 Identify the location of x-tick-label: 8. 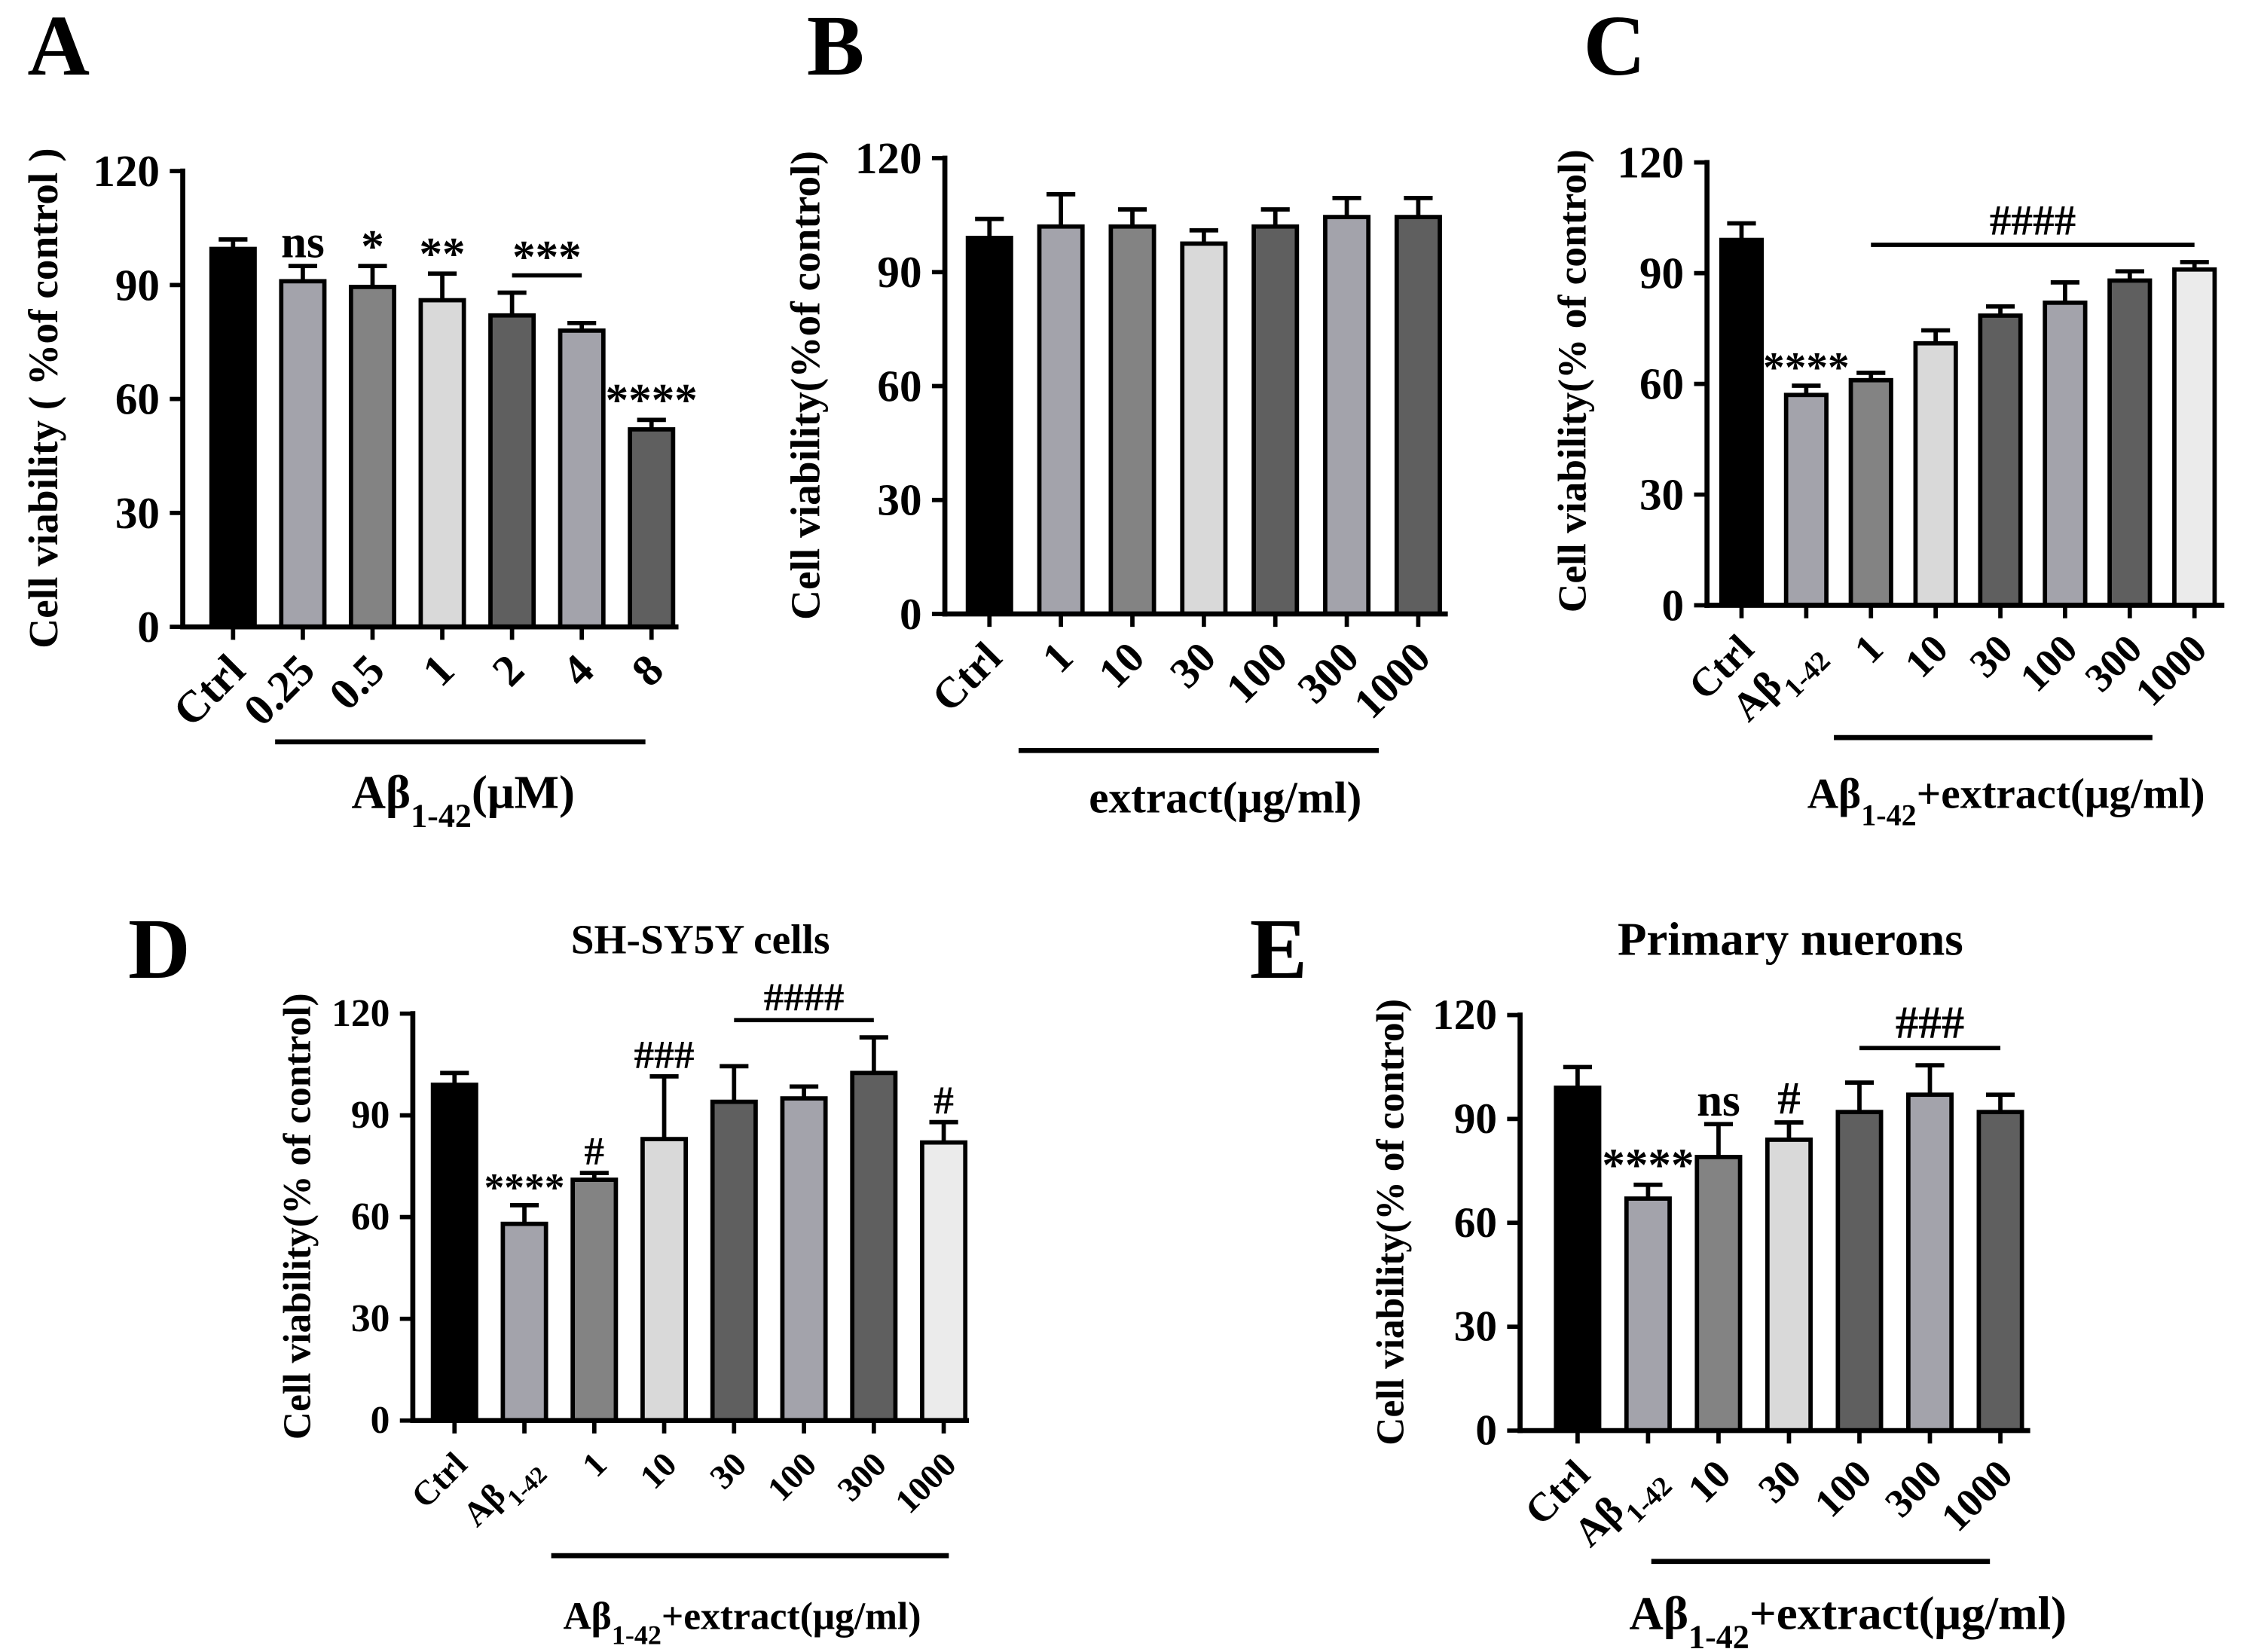
(648, 670).